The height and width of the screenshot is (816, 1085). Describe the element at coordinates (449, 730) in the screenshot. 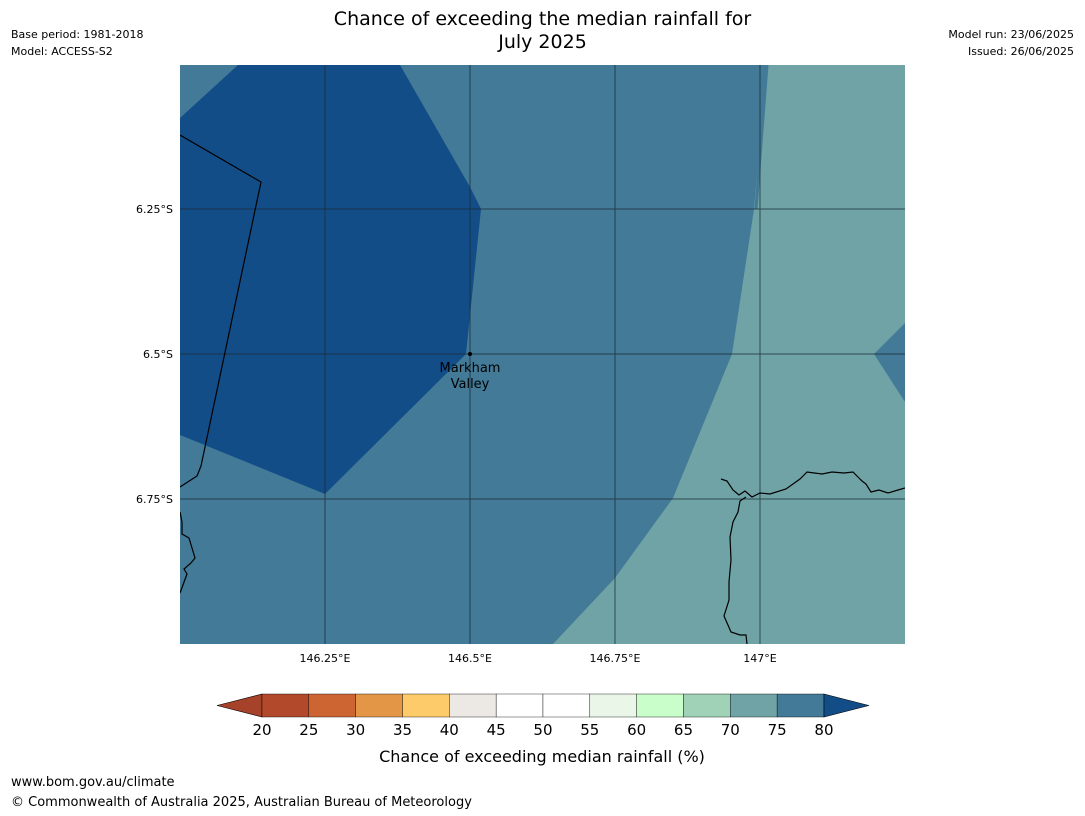

I see `colorbar-tick-label: 40` at that location.